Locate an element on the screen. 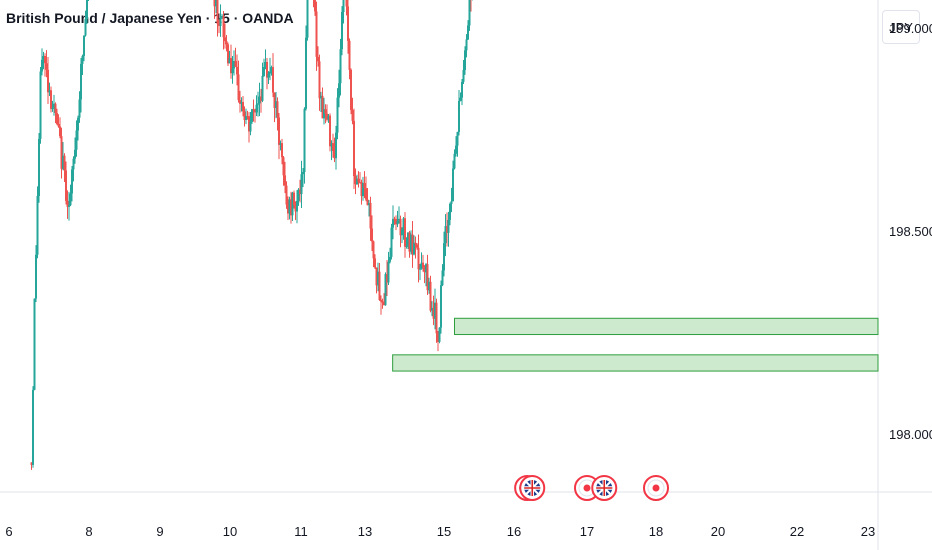  uk-flag-icon is located at coordinates (532, 488).